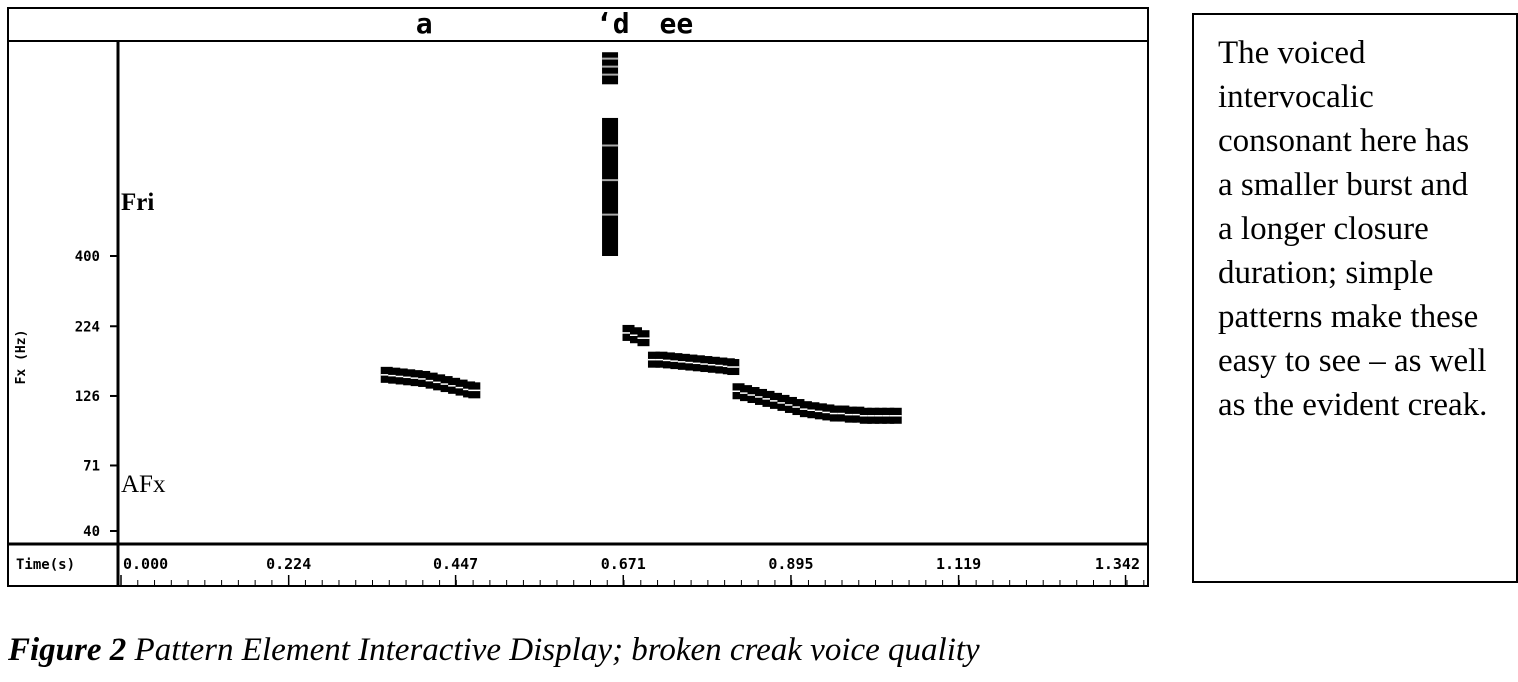 This screenshot has height=682, width=1518. What do you see at coordinates (21, 357) in the screenshot?
I see `y-axis-label: Fx (Hz)` at bounding box center [21, 357].